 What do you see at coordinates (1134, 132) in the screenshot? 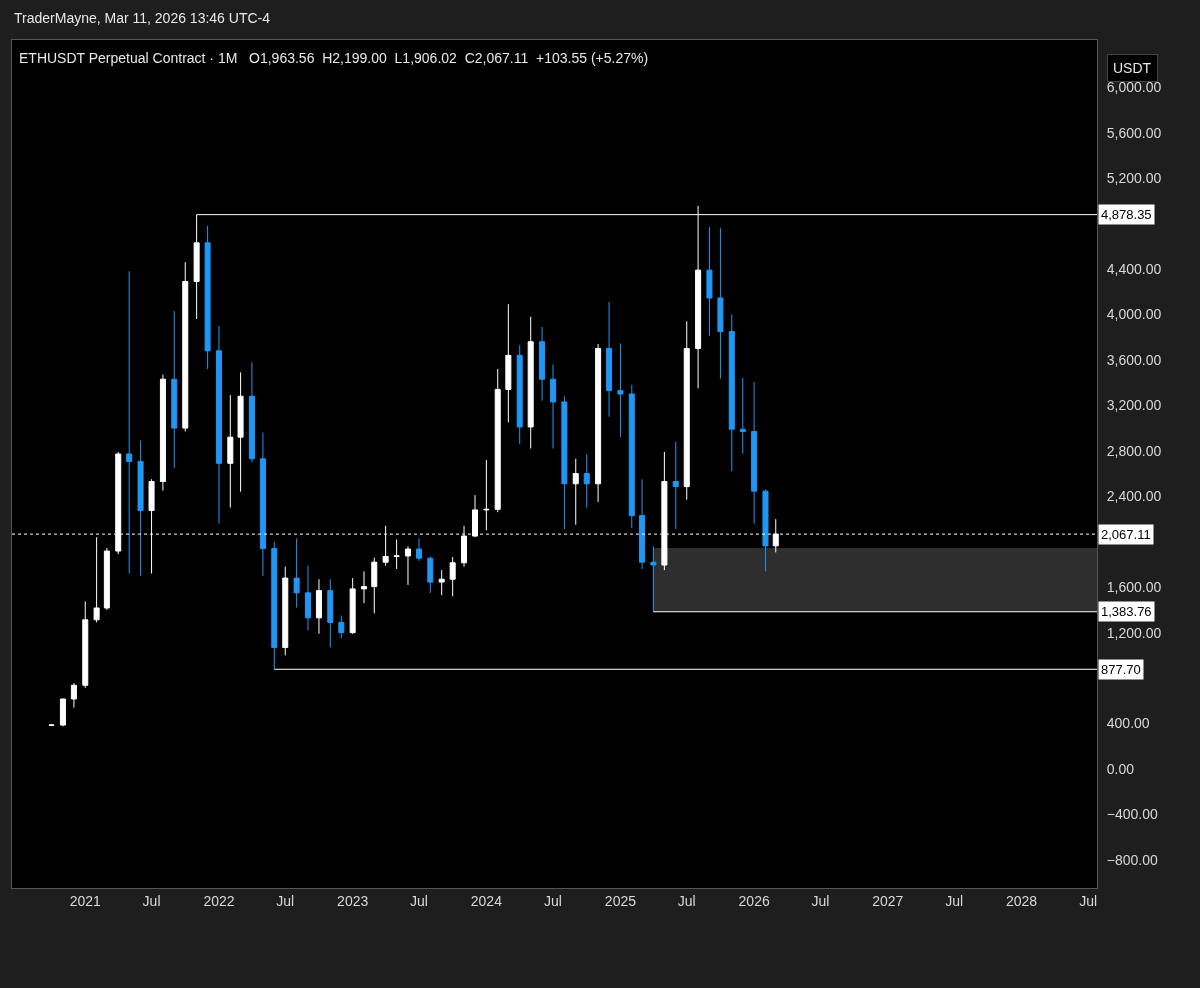
I see `y-tick-label: 5,600.00` at bounding box center [1134, 132].